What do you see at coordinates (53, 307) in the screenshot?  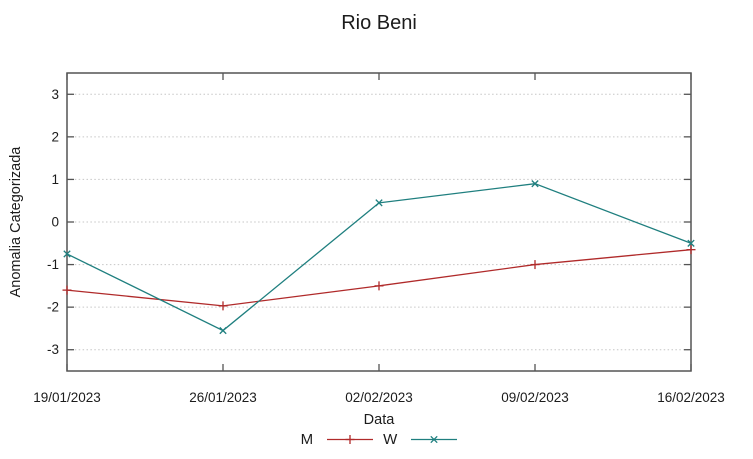 I see `y-tick-label: -2` at bounding box center [53, 307].